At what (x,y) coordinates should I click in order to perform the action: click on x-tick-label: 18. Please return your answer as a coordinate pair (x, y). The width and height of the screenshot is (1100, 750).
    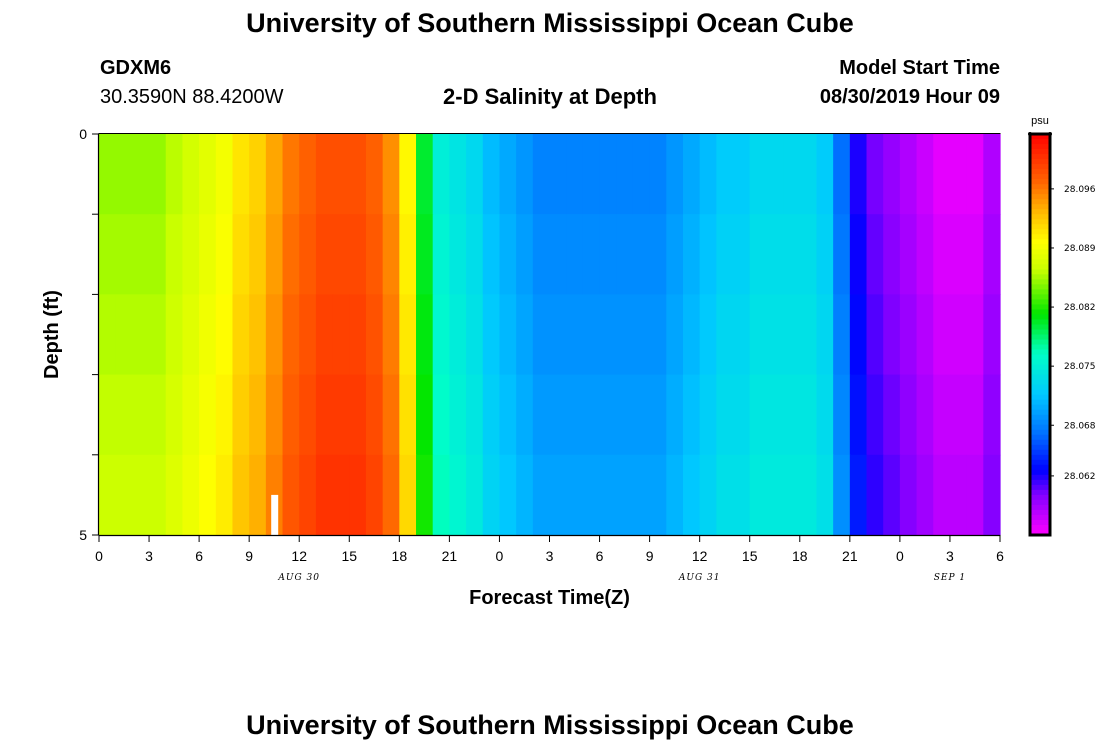
    Looking at the image, I should click on (800, 556).